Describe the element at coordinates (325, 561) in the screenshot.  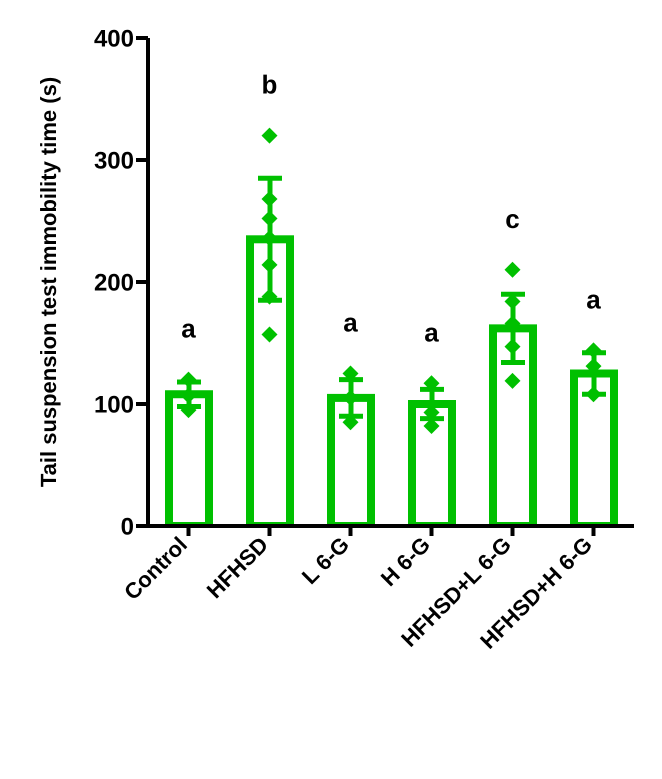
I see `x-tick-label: L 6-G` at that location.